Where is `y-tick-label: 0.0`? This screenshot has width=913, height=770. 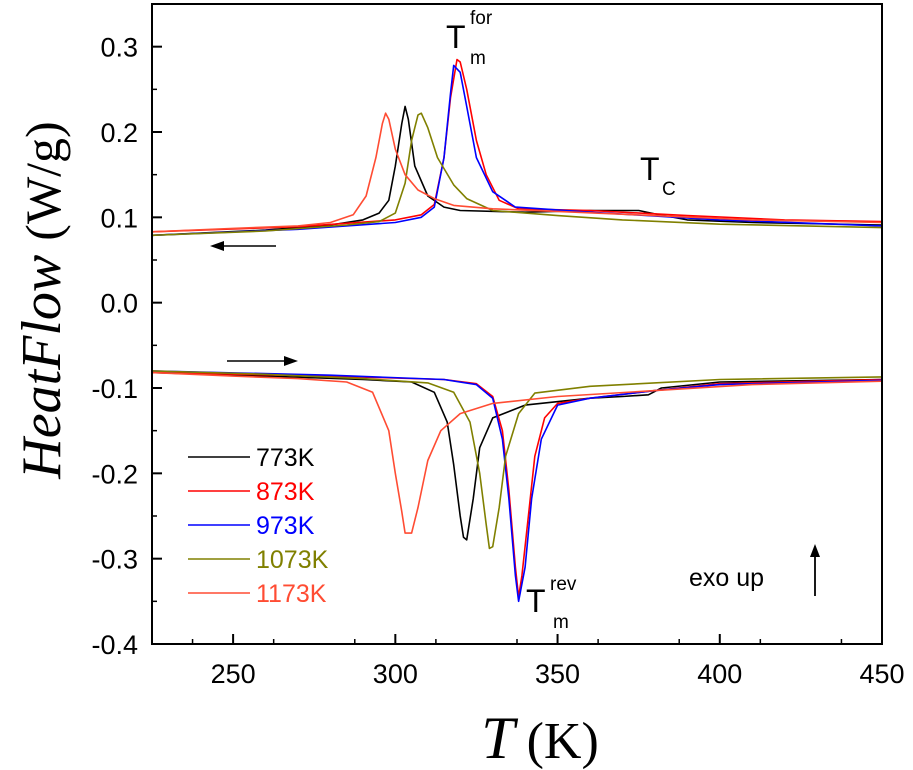 y-tick-label: 0.0 is located at coordinates (119, 304).